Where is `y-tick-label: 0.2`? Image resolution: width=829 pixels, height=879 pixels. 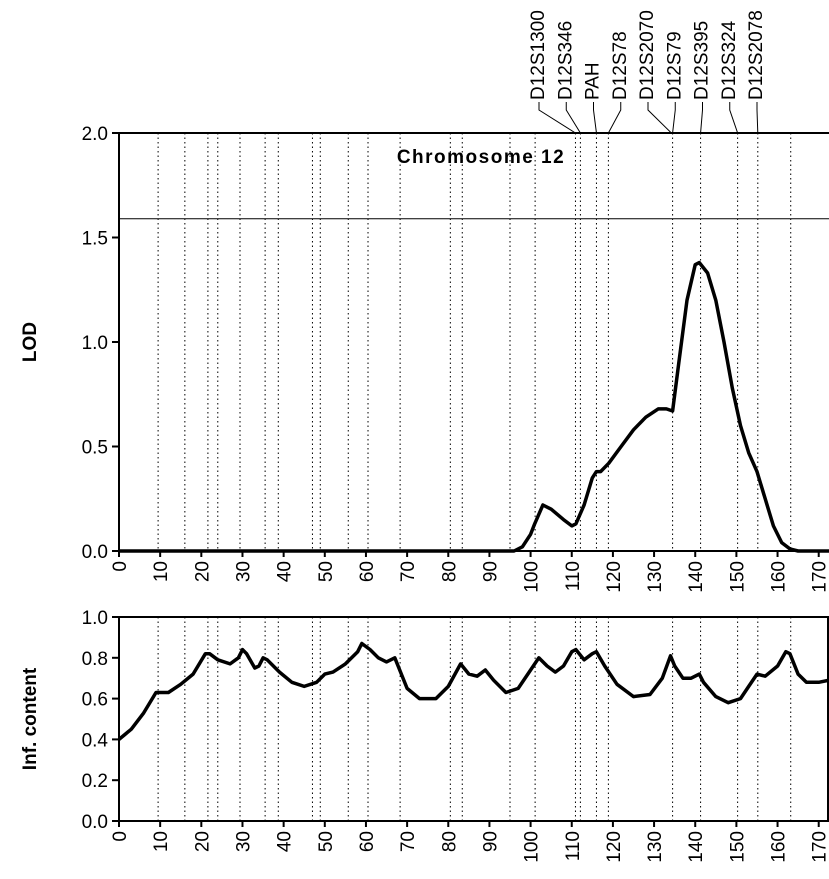
y-tick-label: 0.2 is located at coordinates (95, 781).